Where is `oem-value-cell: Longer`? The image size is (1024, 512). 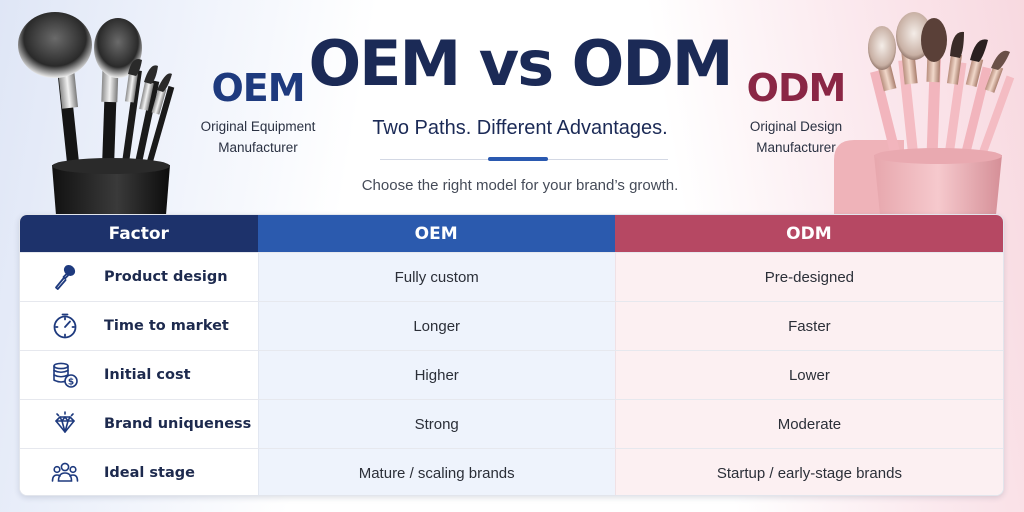 oem-value-cell: Longer is located at coordinates (436, 326).